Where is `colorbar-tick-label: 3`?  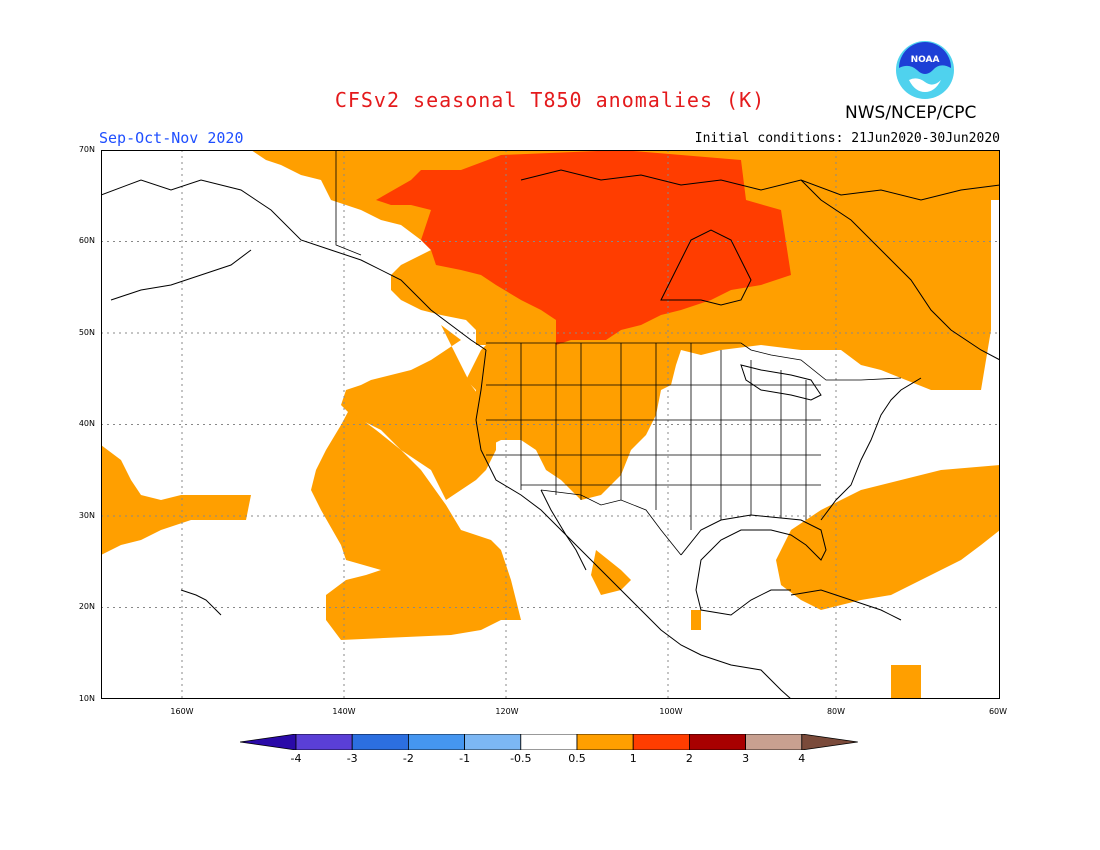 colorbar-tick-label: 3 is located at coordinates (746, 758).